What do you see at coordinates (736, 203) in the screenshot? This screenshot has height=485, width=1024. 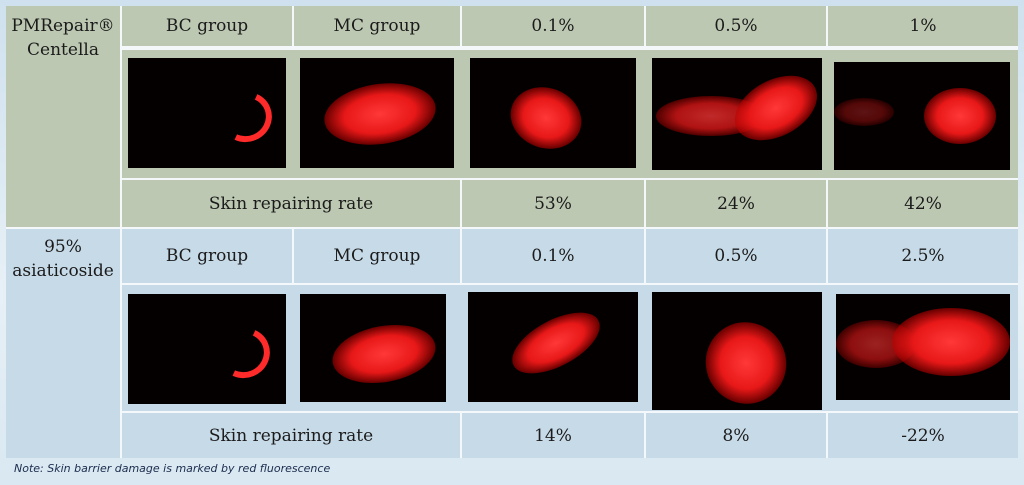 I see `section-1-rate-0-5: 24%` at bounding box center [736, 203].